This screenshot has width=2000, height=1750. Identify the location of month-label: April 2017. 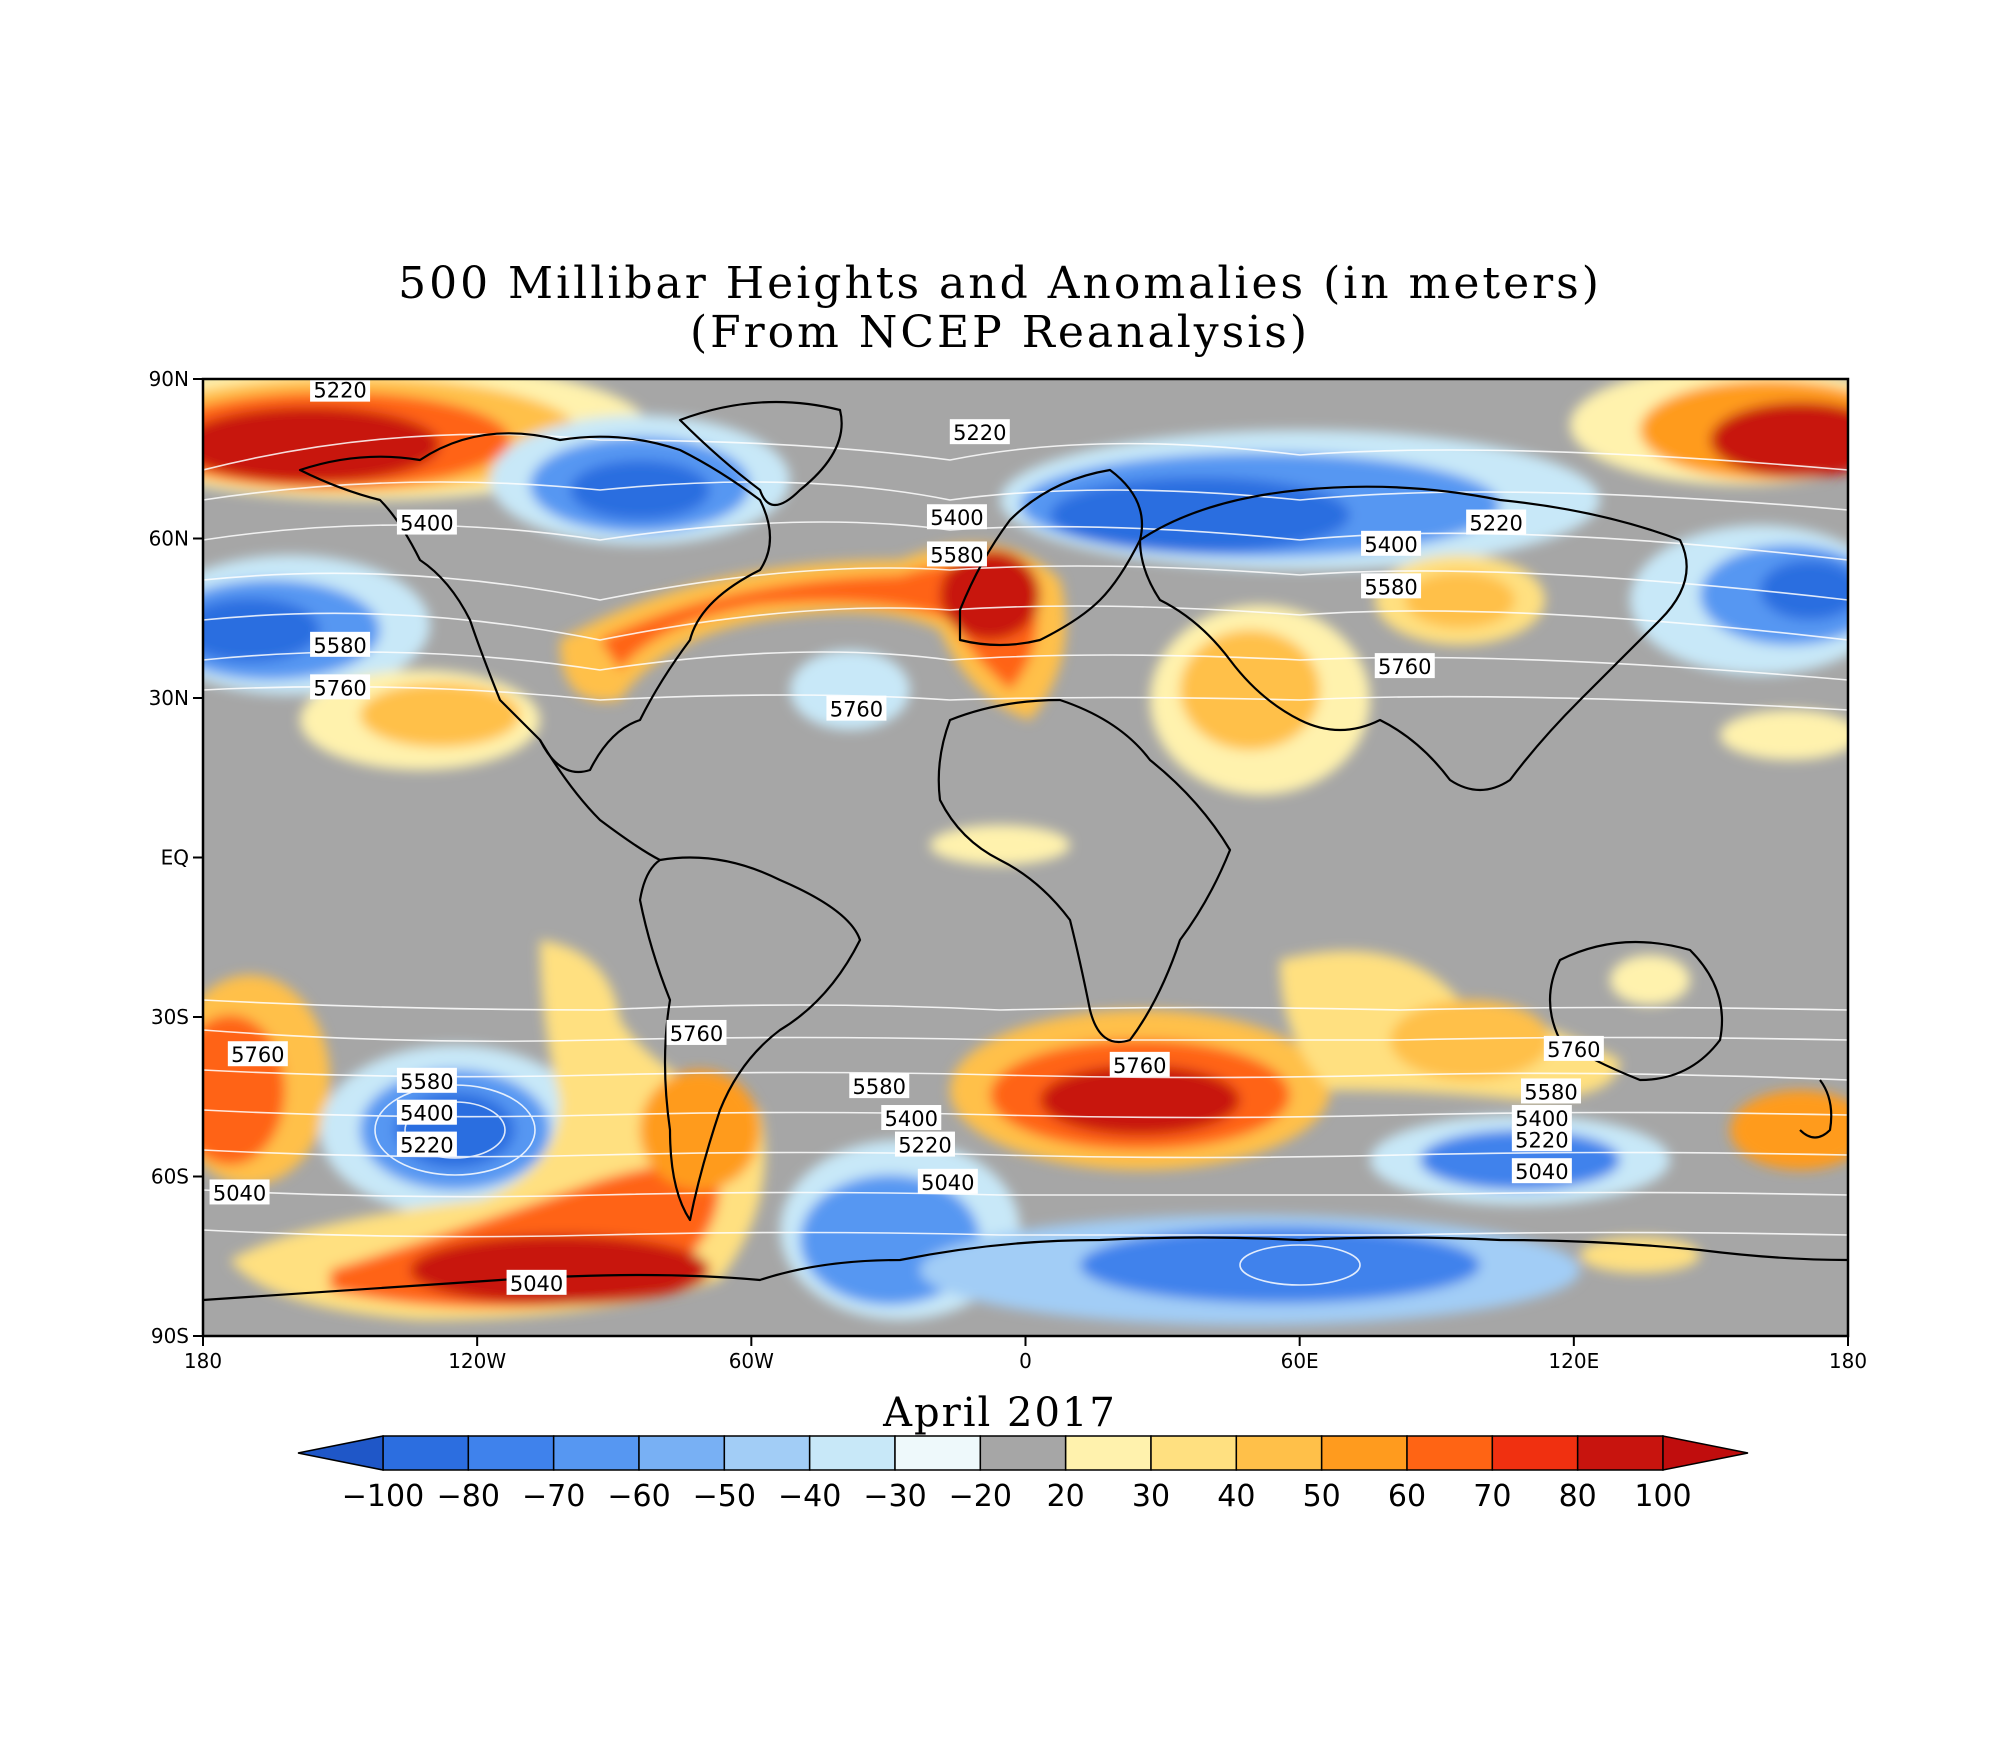
(1000, 1413).